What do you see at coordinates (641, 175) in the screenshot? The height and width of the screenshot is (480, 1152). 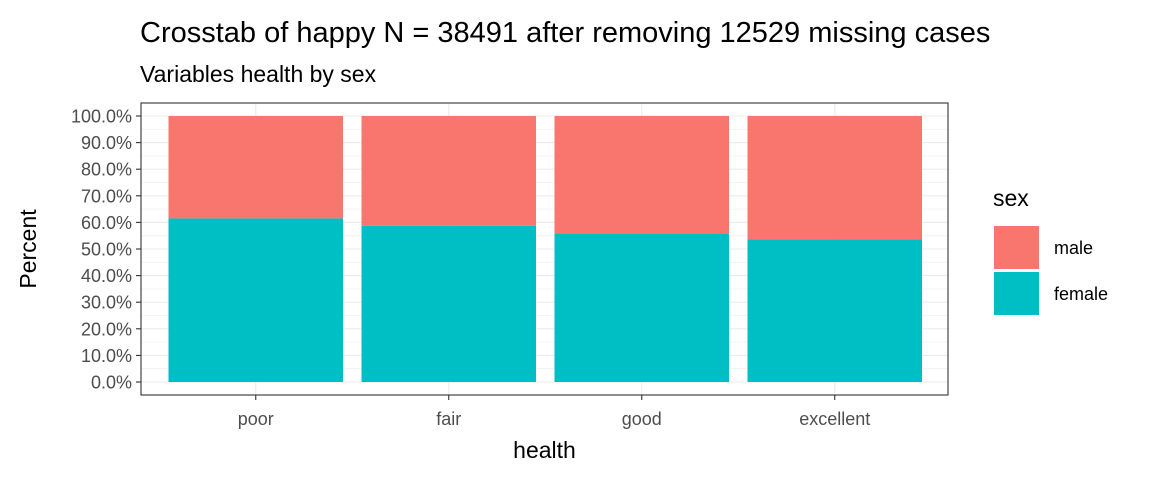 I see `bar-male-good` at bounding box center [641, 175].